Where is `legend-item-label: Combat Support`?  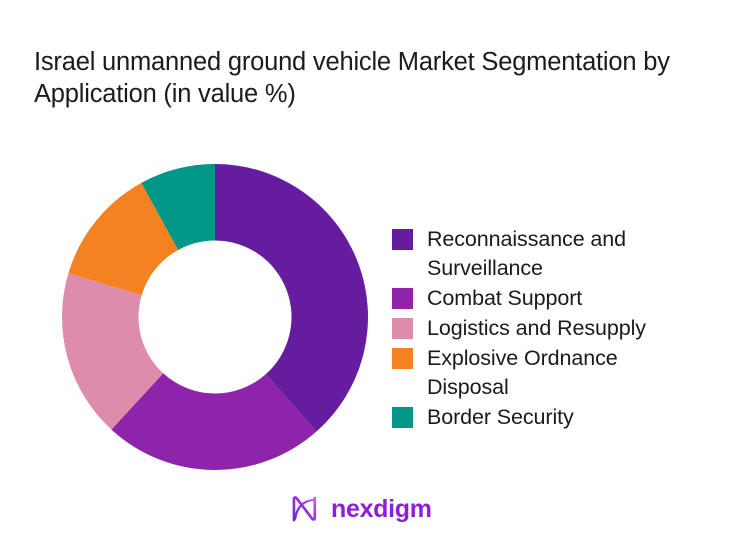
legend-item-label: Combat Support is located at coordinates (505, 298).